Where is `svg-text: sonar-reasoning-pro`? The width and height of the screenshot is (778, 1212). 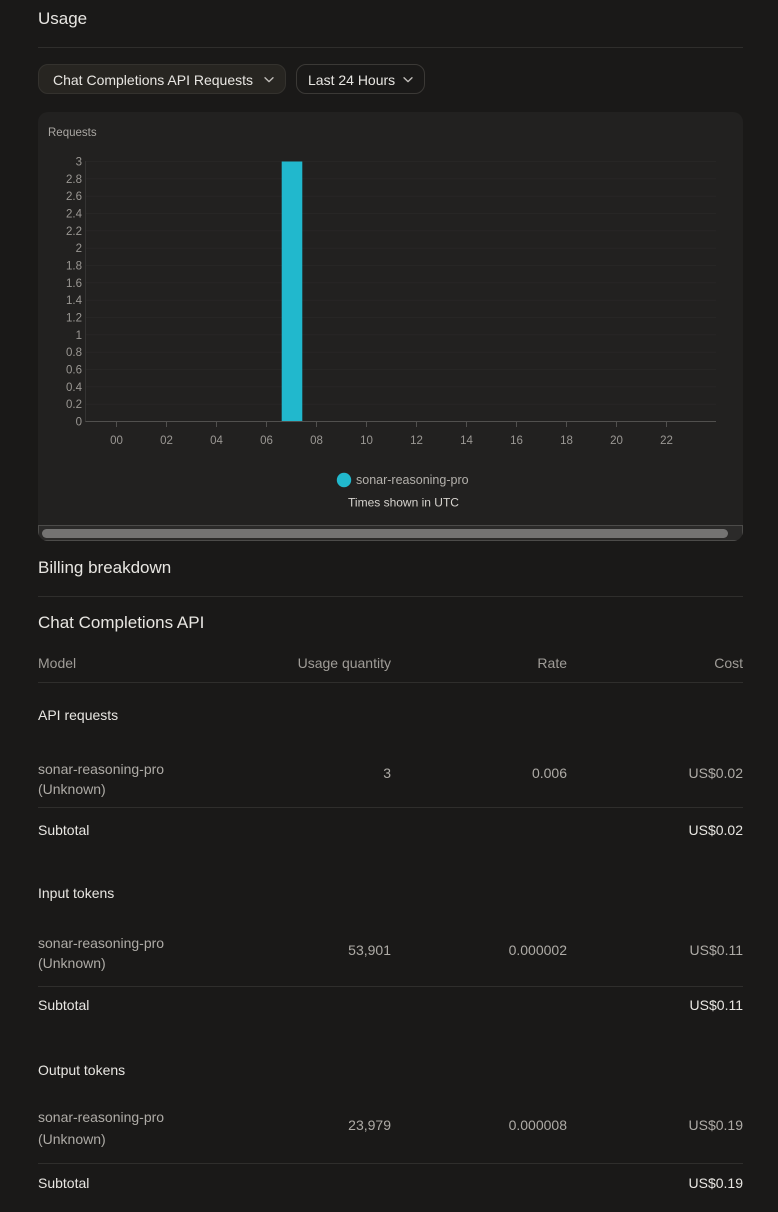 svg-text: sonar-reasoning-pro is located at coordinates (412, 480).